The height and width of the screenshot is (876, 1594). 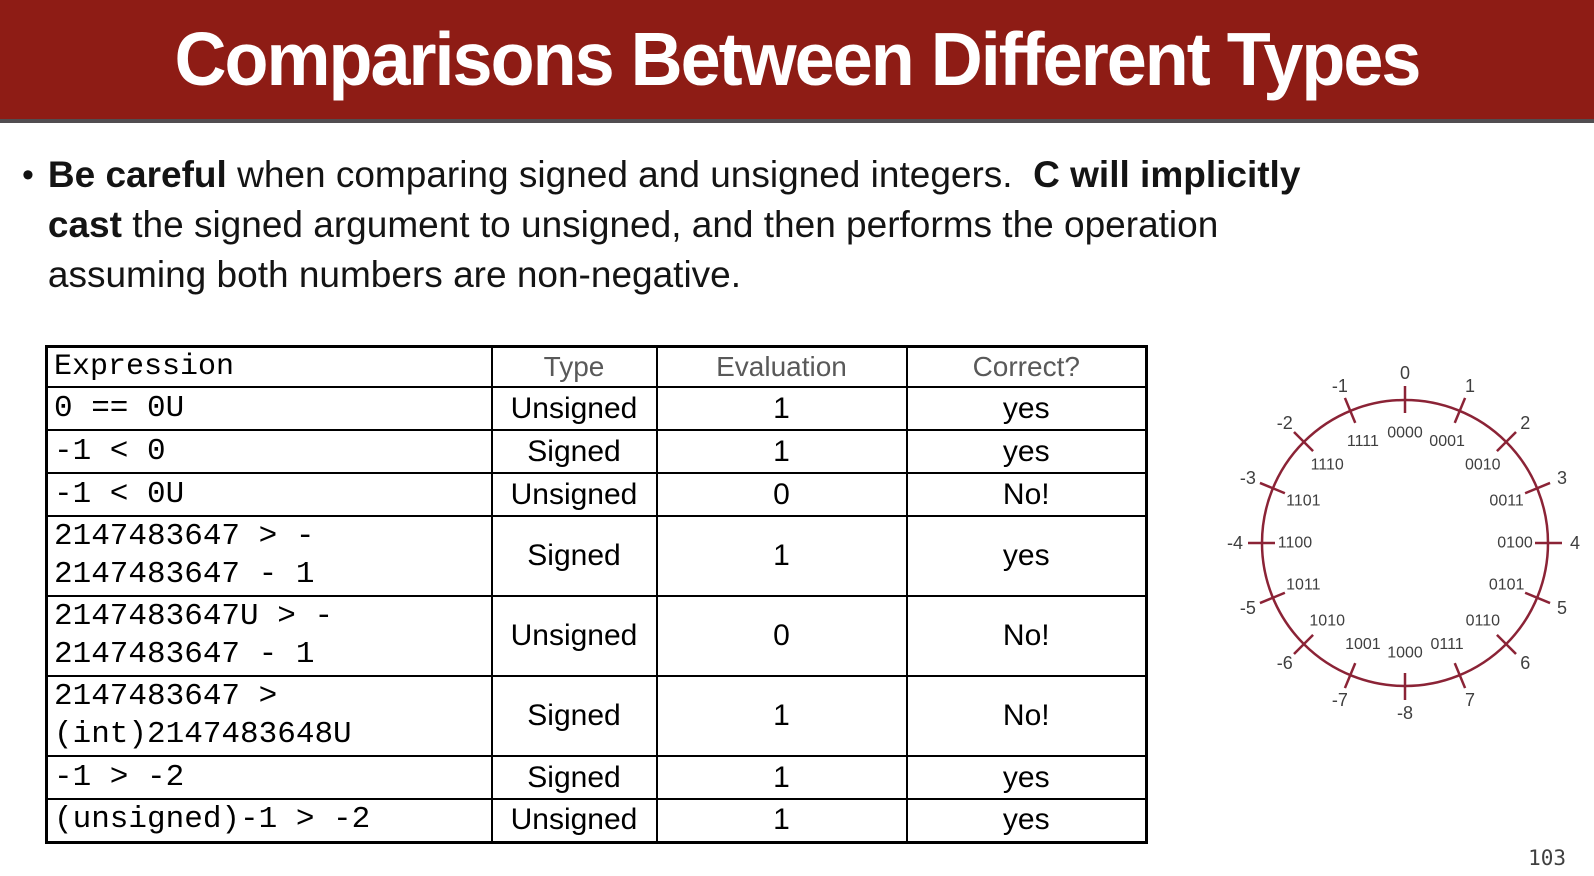 What do you see at coordinates (1405, 433) in the screenshot?
I see `wheel-binary-label: 0000` at bounding box center [1405, 433].